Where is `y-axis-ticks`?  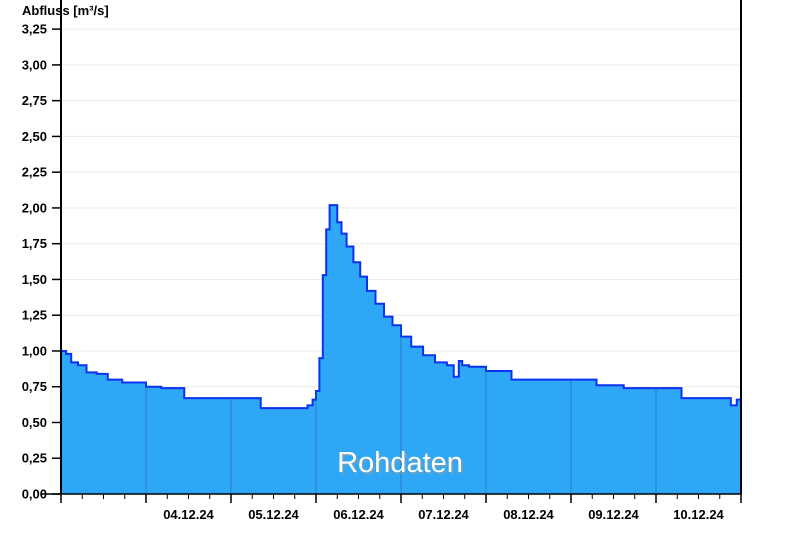 y-axis-ticks is located at coordinates (56, 261).